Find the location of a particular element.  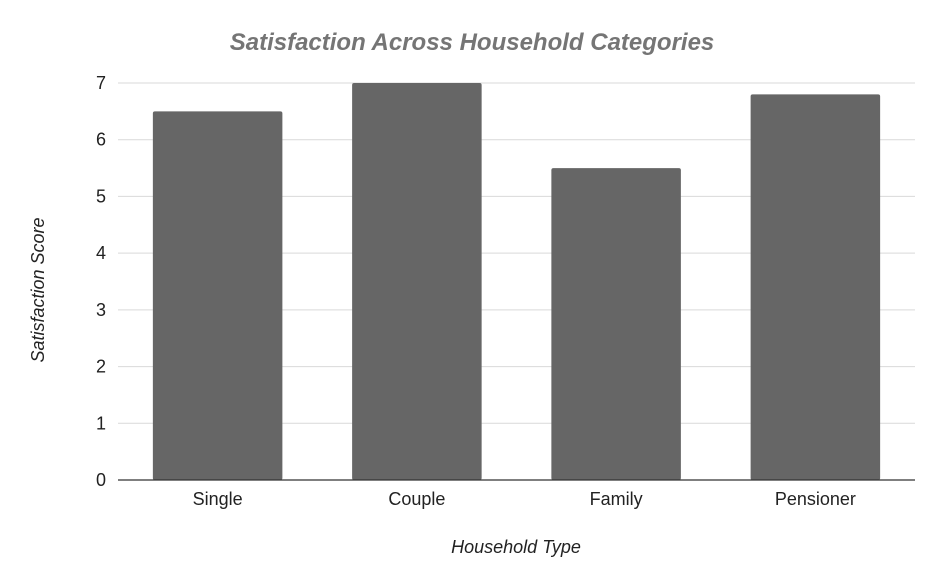

y-tick-label: 2 is located at coordinates (101, 367).